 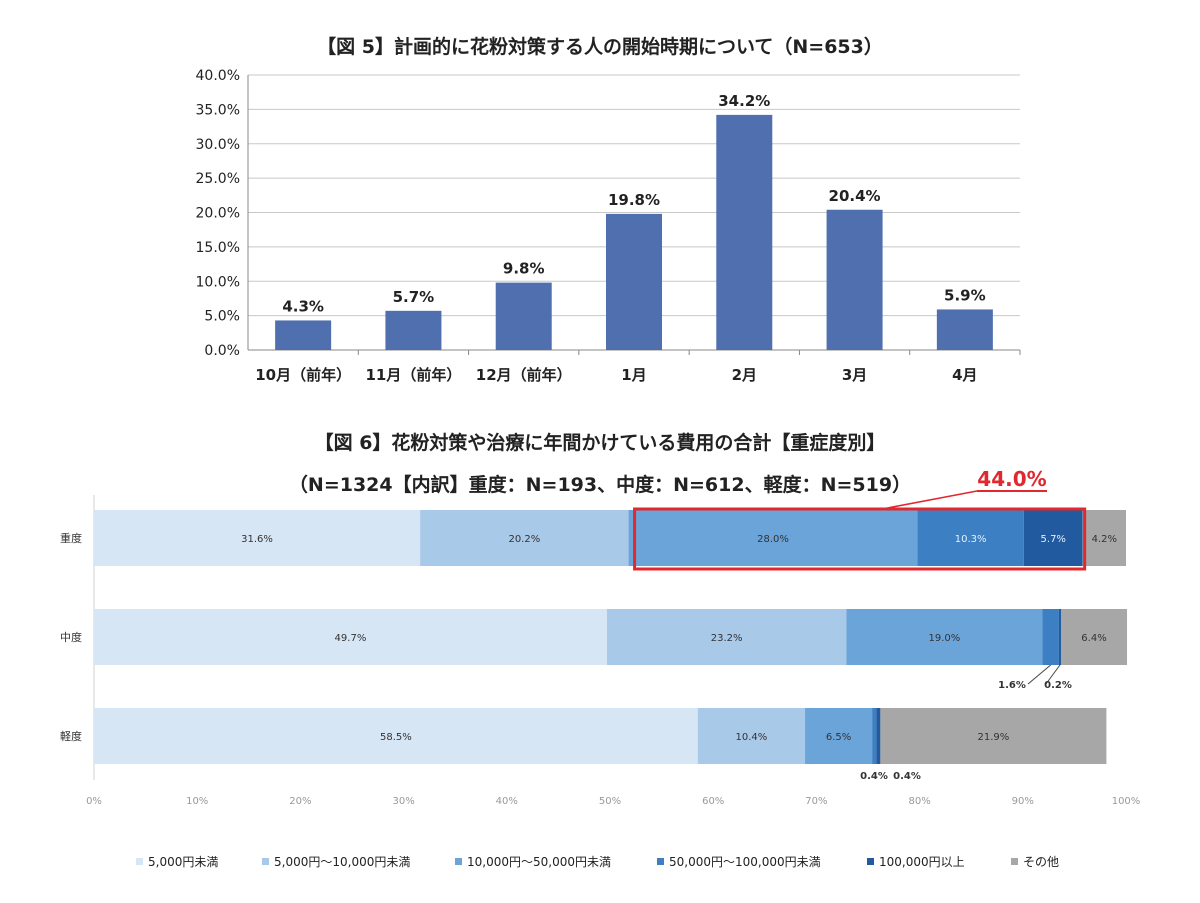 I want to click on x-tick-label: 1月, so click(x=633, y=375).